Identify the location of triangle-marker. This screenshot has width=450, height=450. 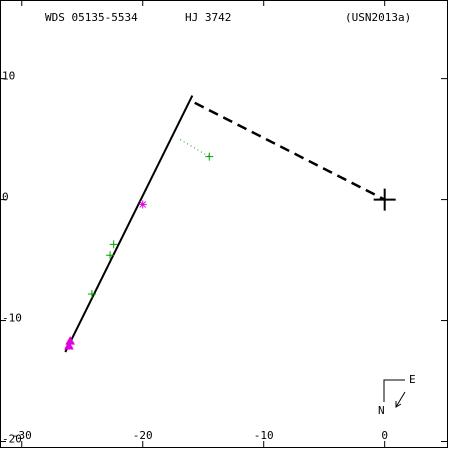
(69, 345).